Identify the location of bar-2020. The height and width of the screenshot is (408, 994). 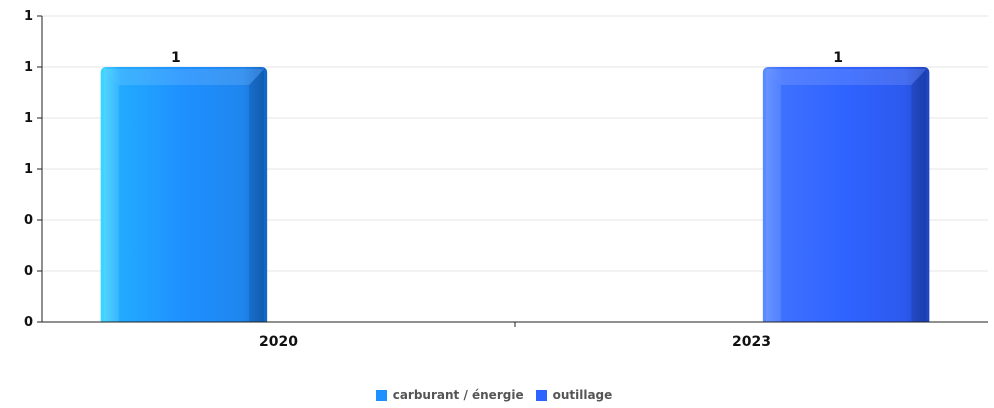
(184, 194).